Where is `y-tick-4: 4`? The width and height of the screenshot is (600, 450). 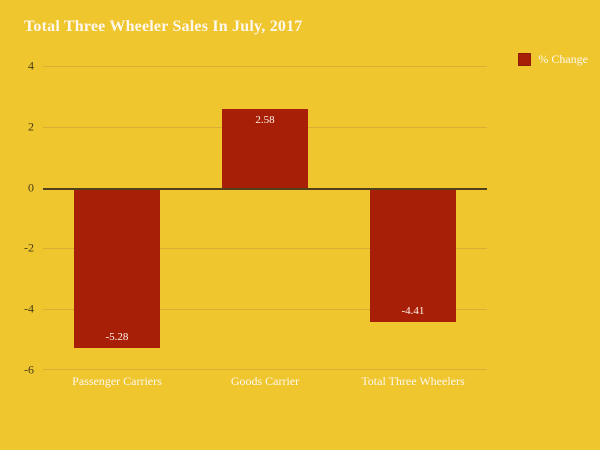
y-tick-4: 4 is located at coordinates (31, 65).